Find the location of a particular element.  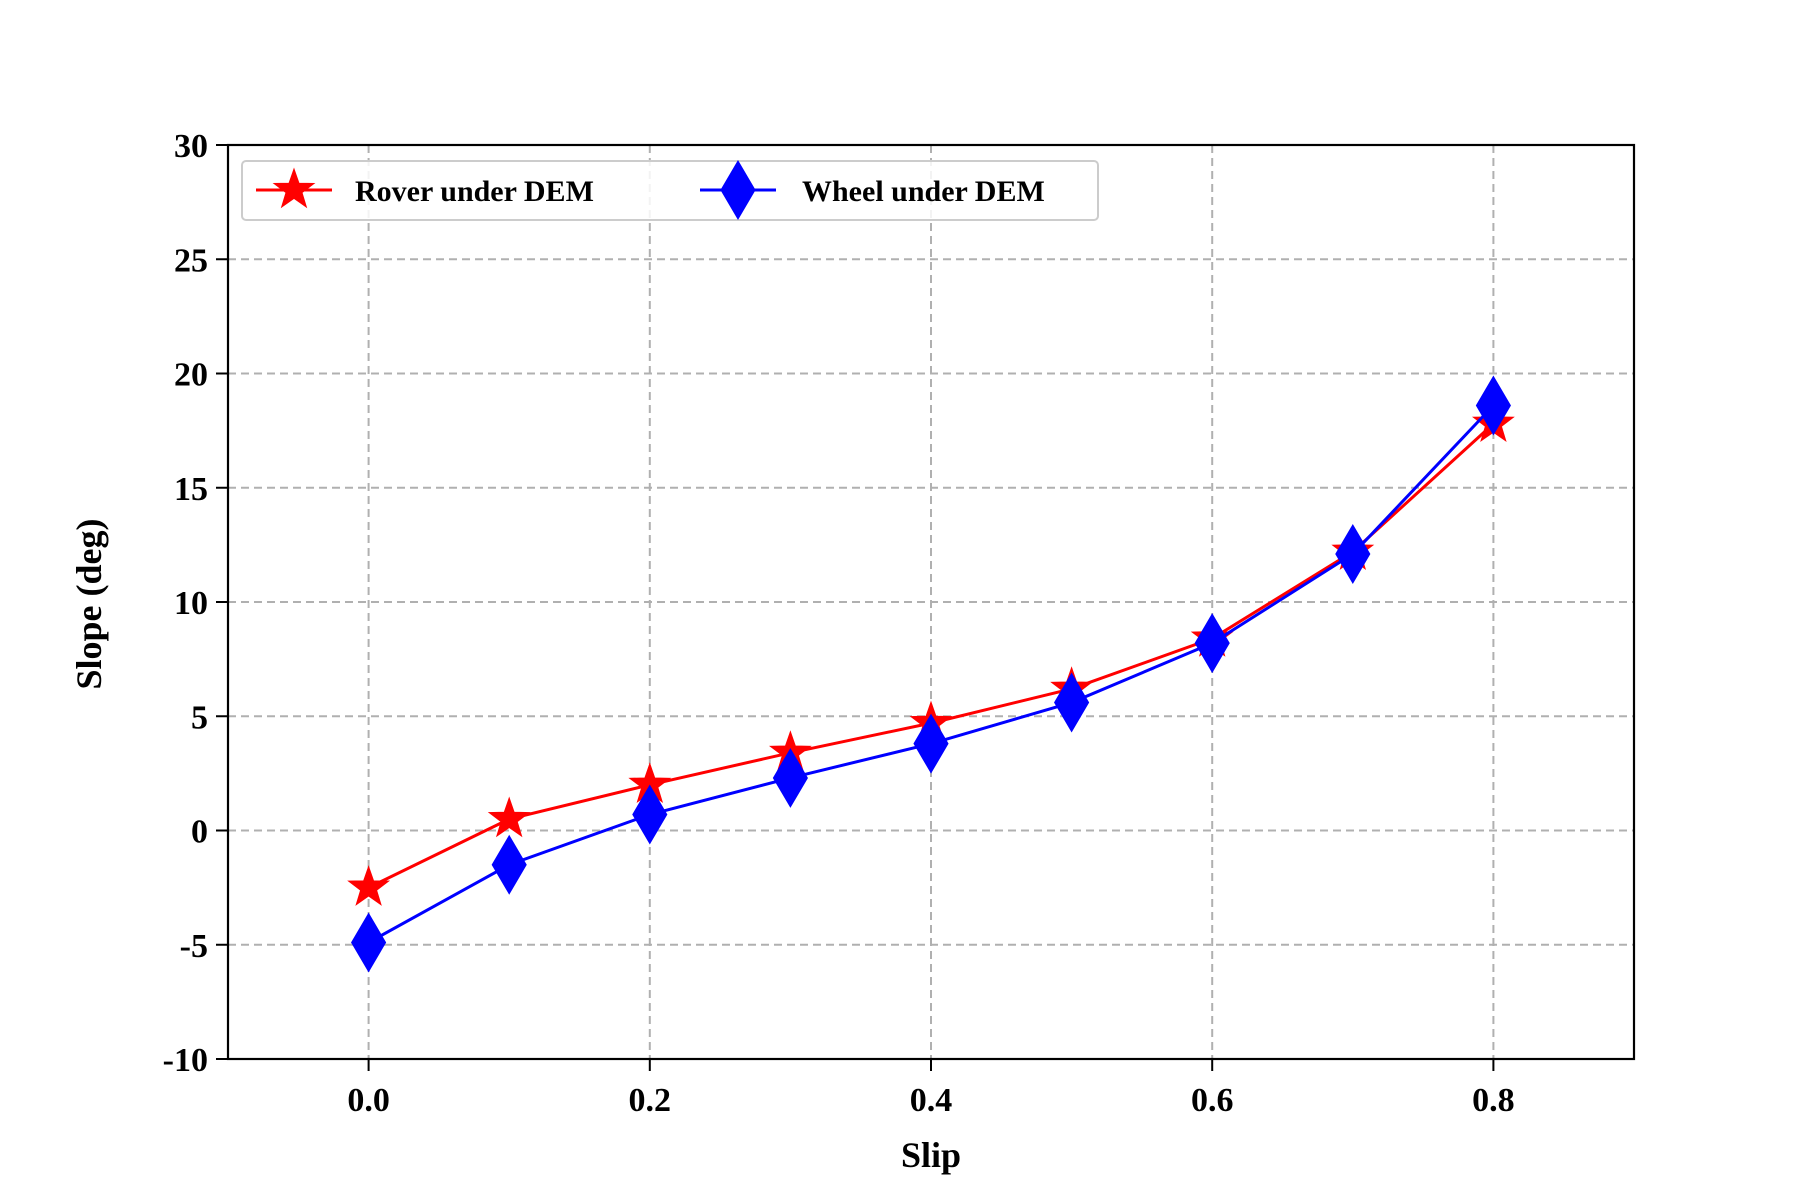

legend: Rover under DEM Wheel under DEM is located at coordinates (670, 190).